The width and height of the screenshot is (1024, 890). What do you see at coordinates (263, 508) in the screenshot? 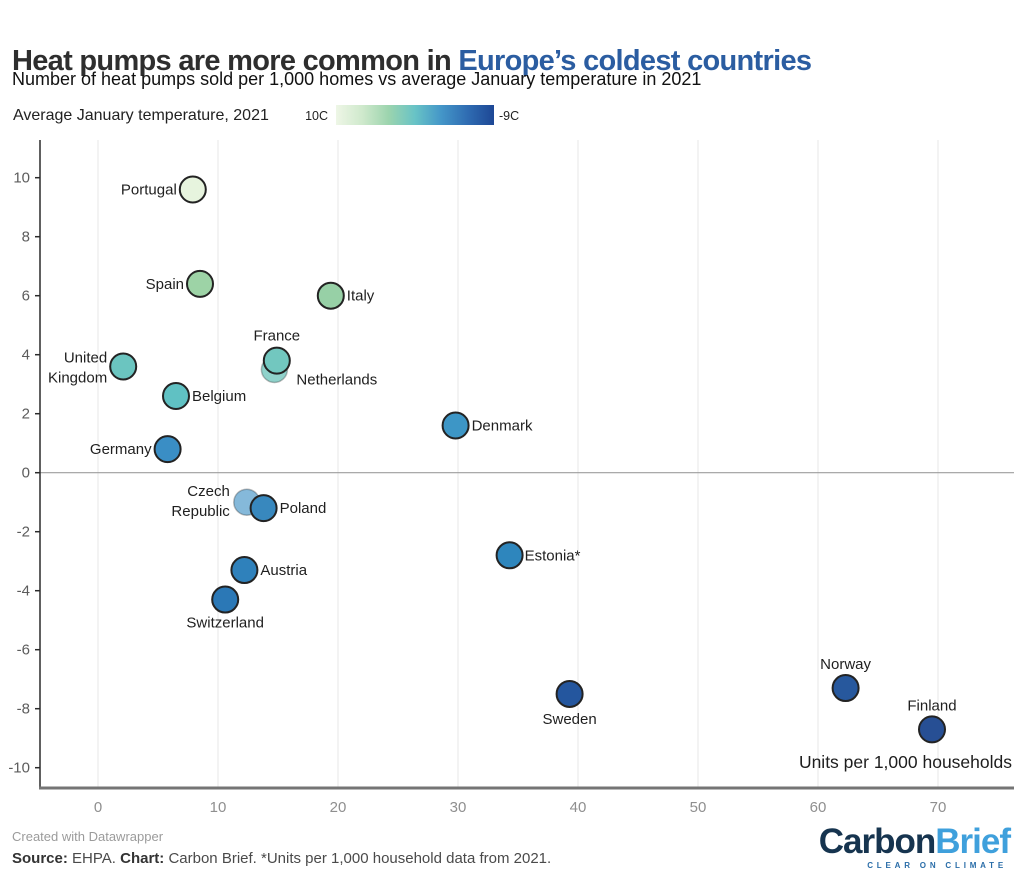
I see `point-poland` at bounding box center [263, 508].